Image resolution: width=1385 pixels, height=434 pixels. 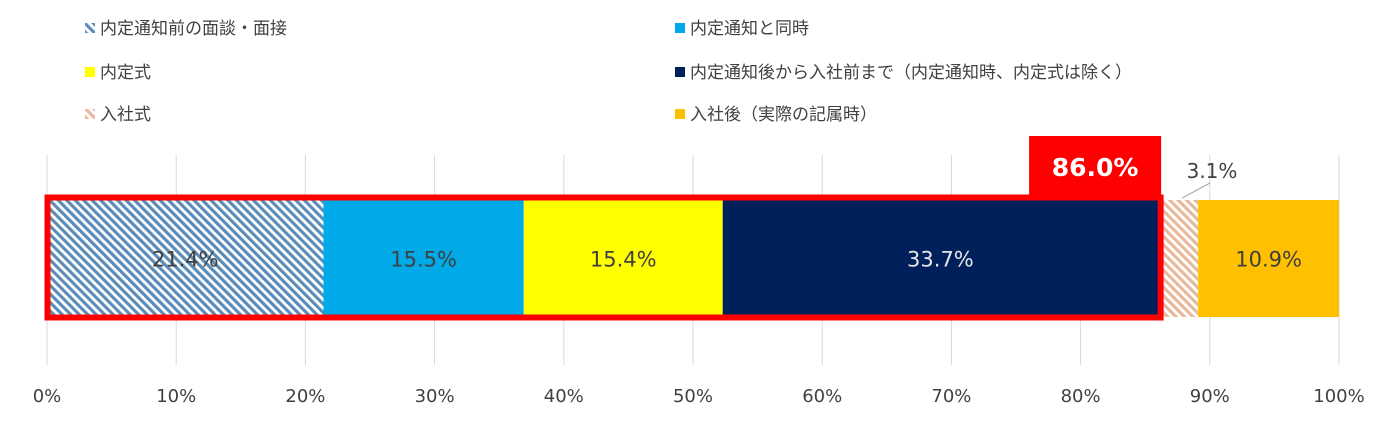 I want to click on highlight-badge, so click(x=1095, y=167).